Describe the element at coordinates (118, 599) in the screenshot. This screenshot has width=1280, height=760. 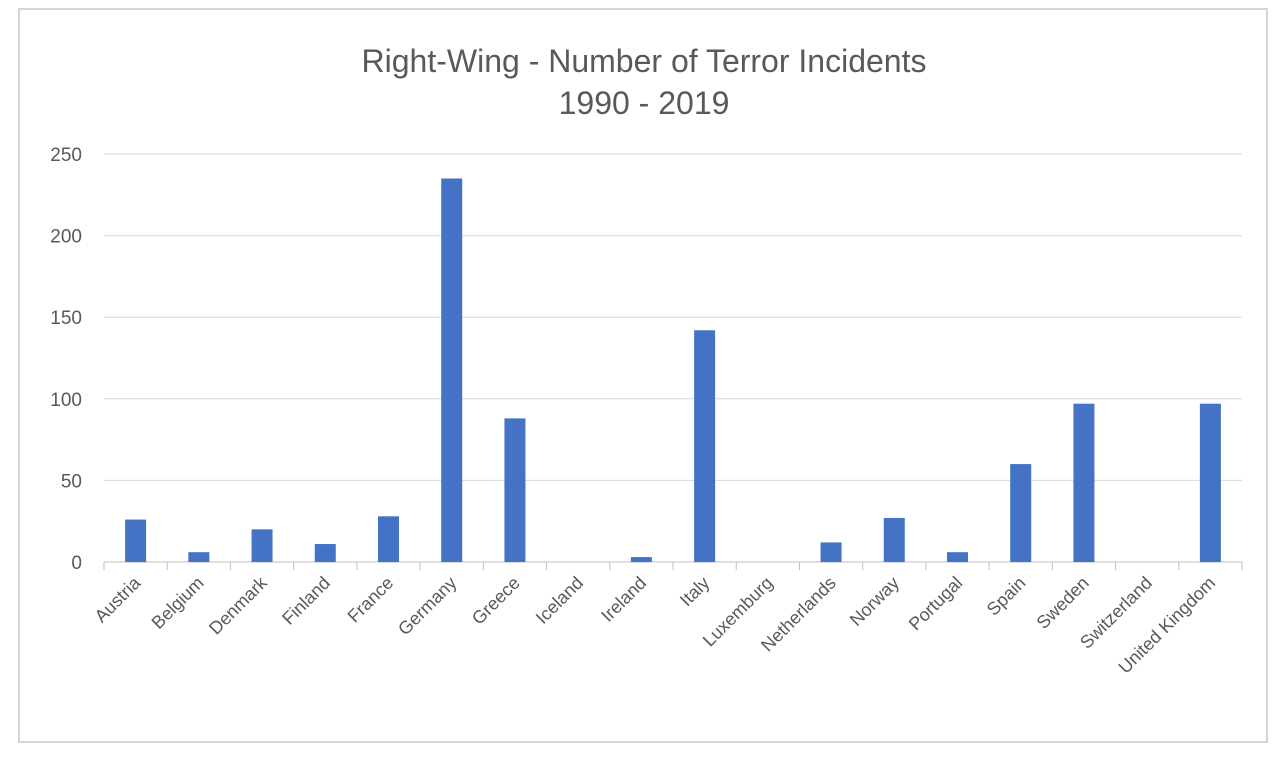
I see `x-tick-label: Austria` at that location.